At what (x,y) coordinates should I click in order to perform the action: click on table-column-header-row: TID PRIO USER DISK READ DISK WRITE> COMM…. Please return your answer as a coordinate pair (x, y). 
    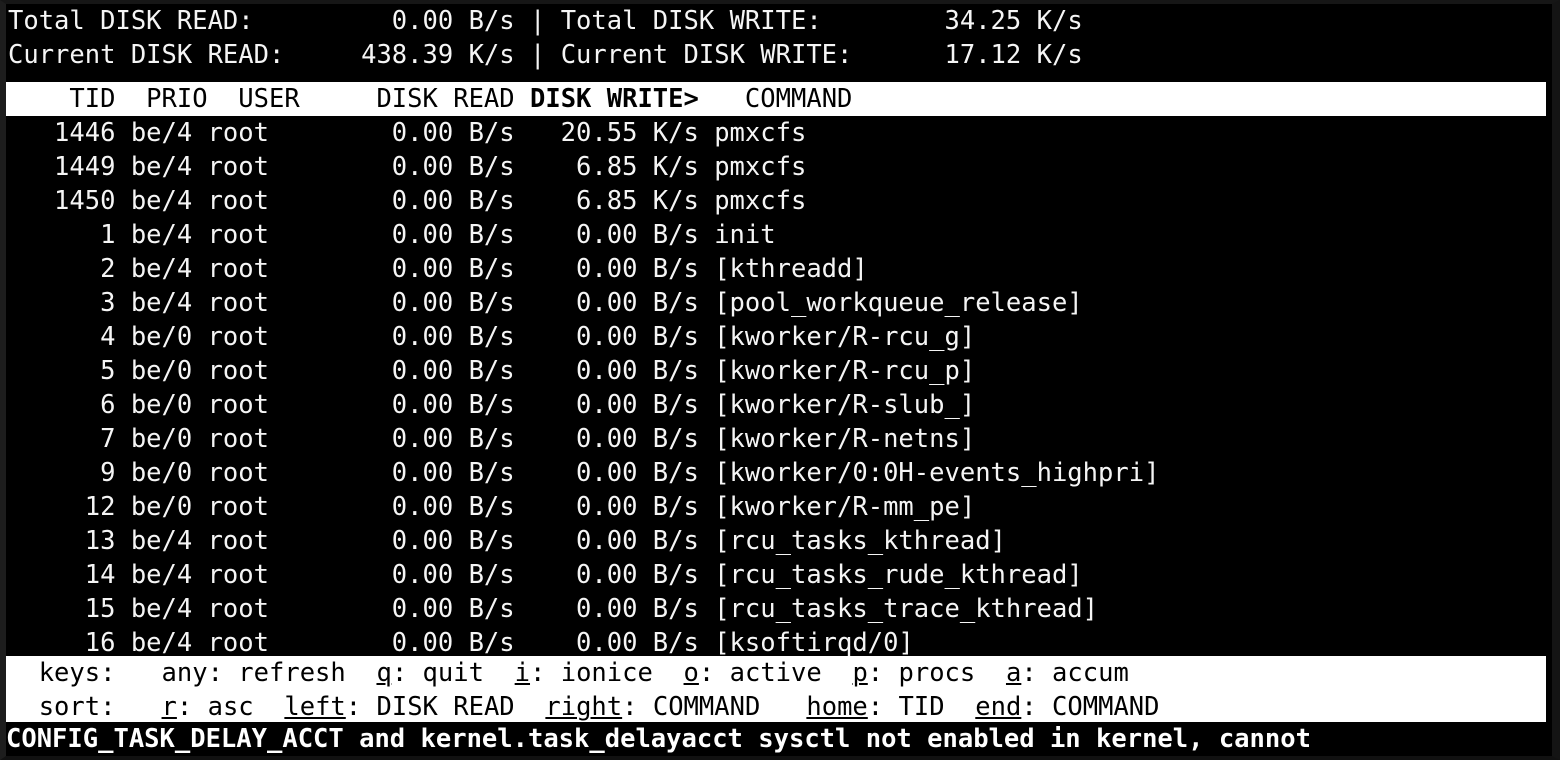
    Looking at the image, I should click on (776, 99).